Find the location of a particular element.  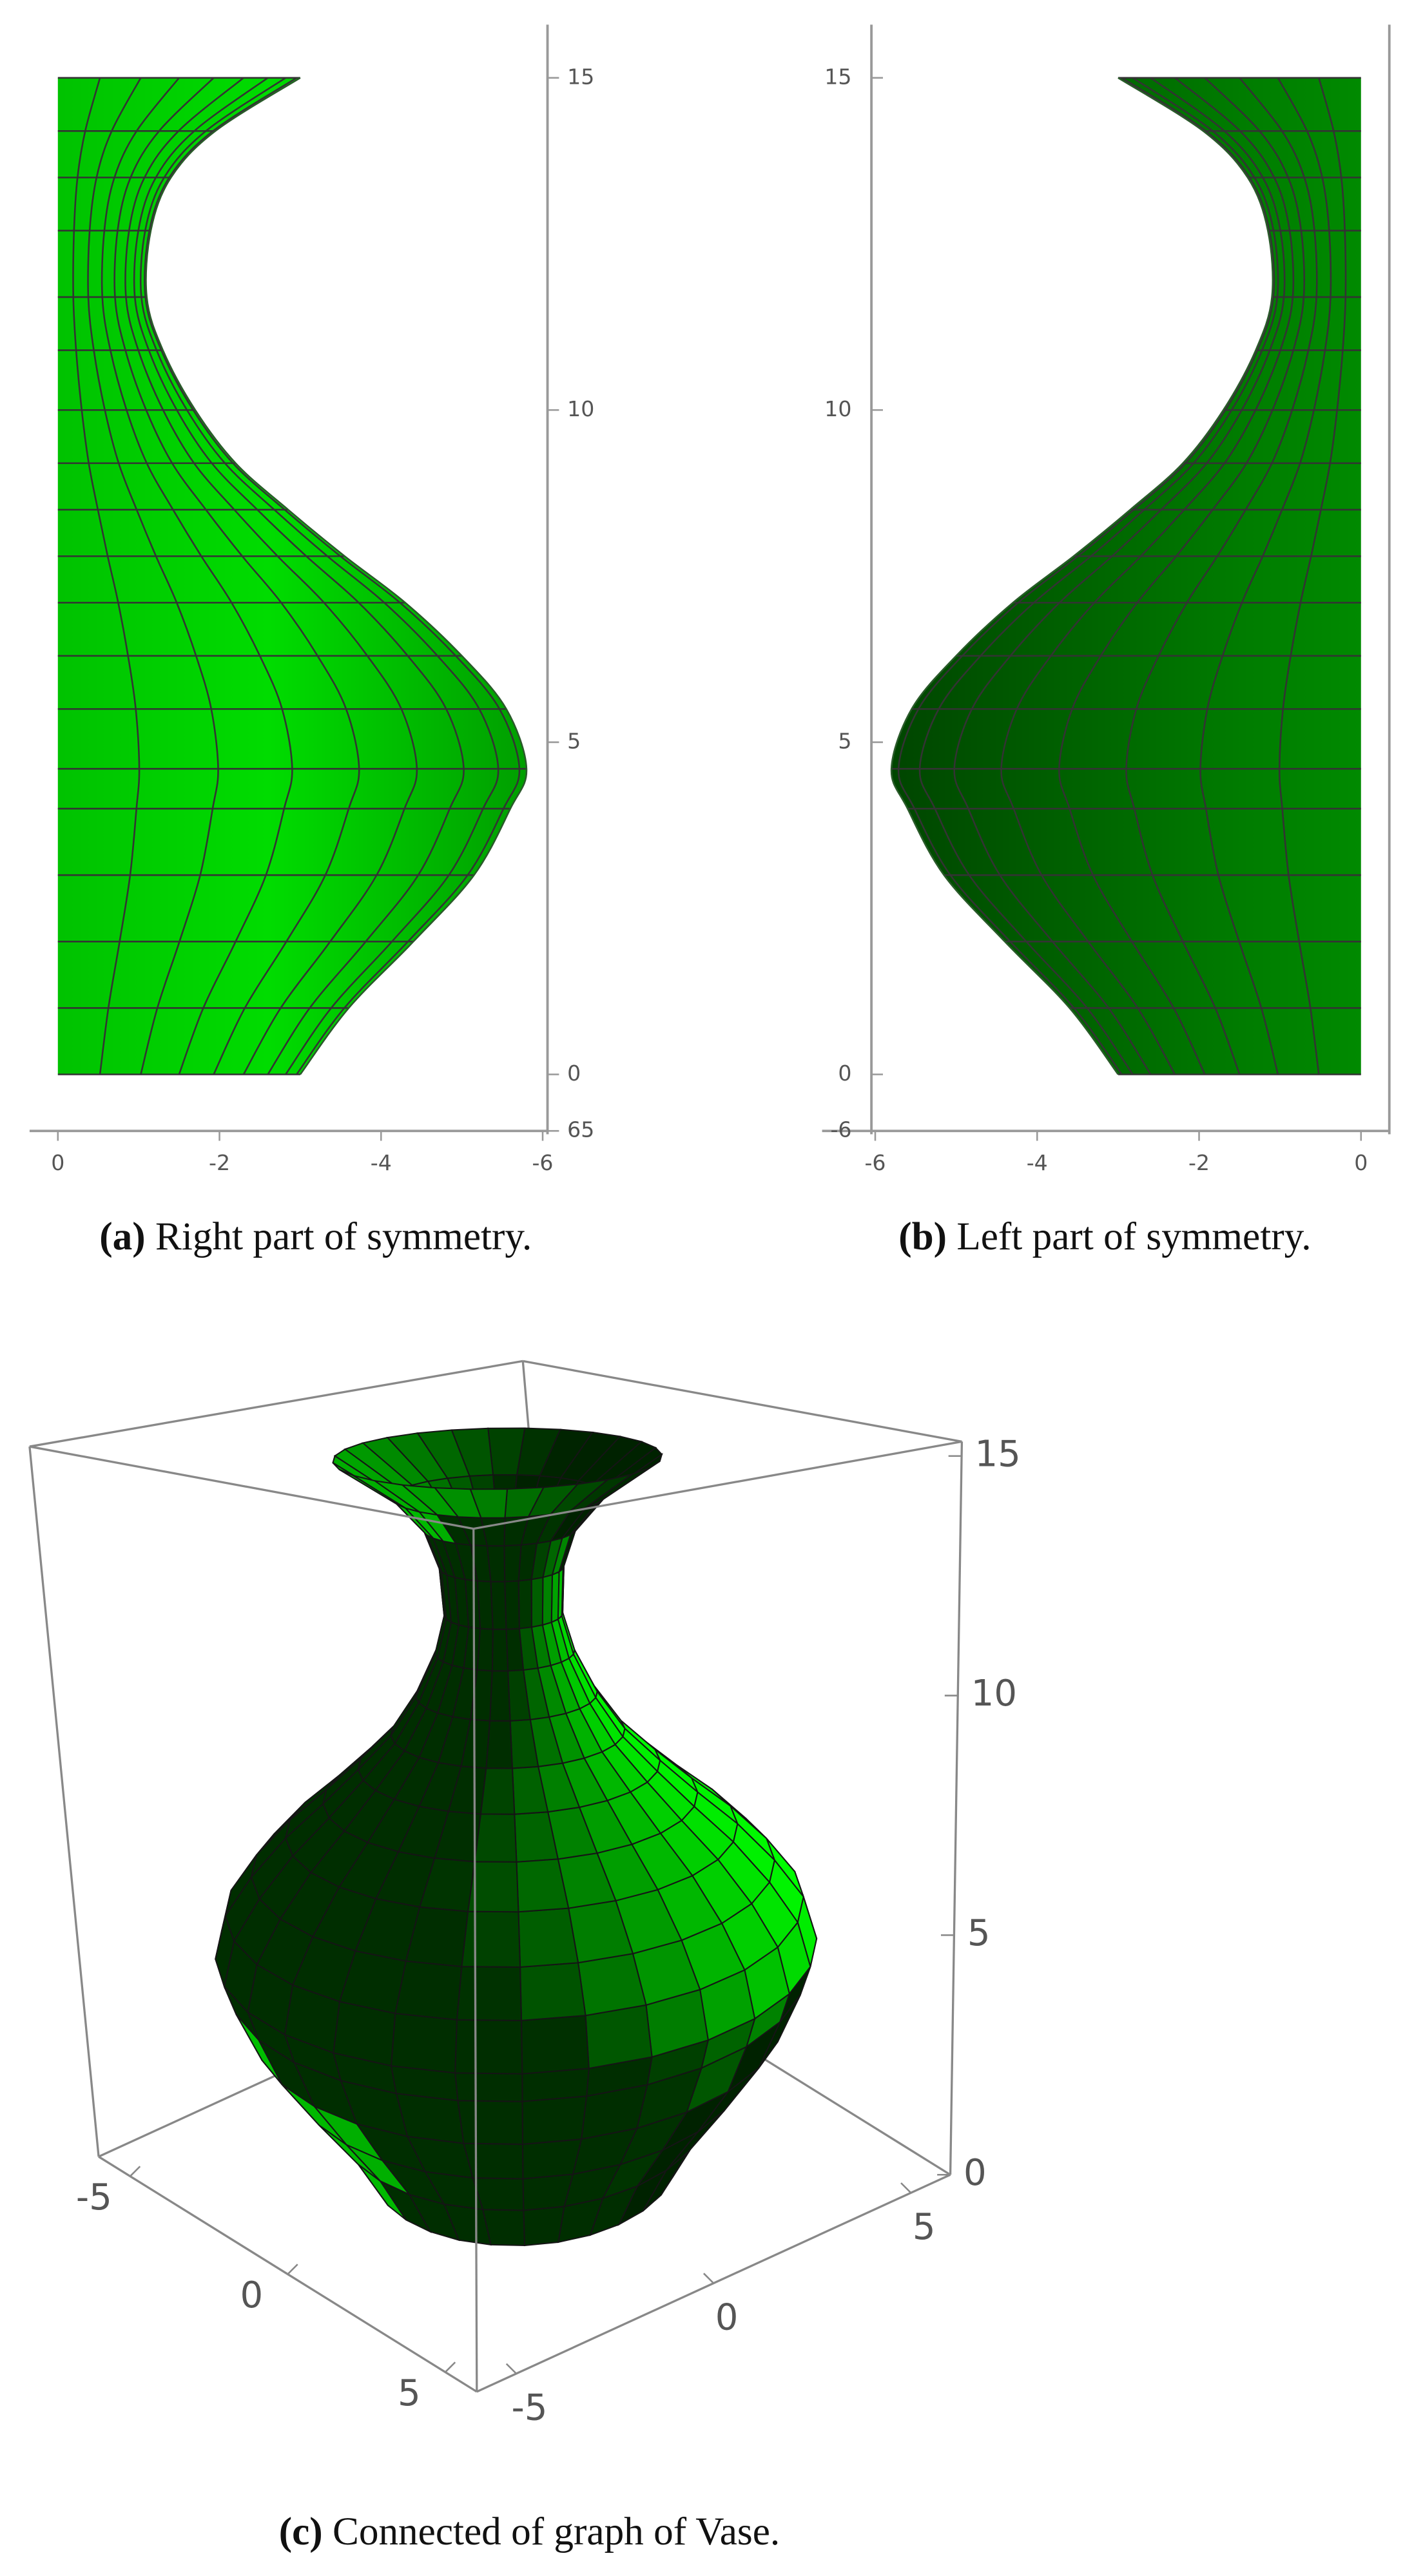

caption-text: Right part of symmetry. is located at coordinates (343, 1237).